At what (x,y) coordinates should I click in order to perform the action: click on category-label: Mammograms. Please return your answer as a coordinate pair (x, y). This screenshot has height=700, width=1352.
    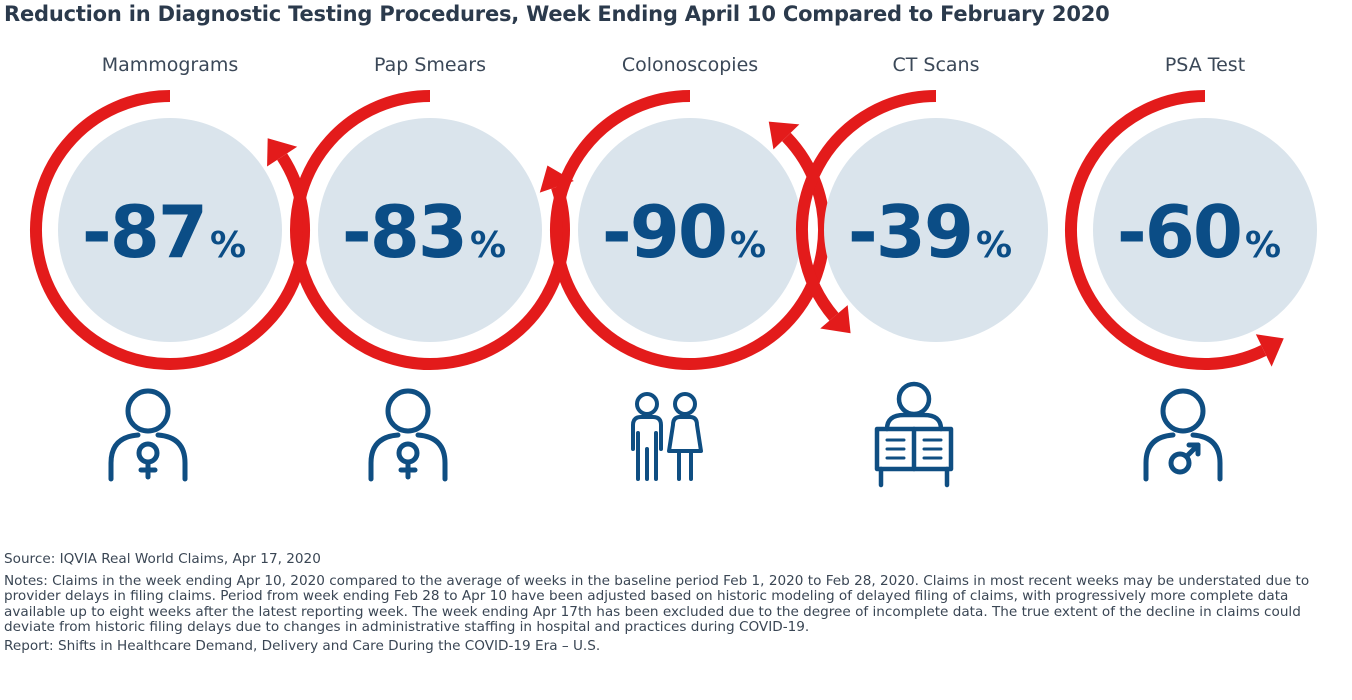
    Looking at the image, I should click on (170, 65).